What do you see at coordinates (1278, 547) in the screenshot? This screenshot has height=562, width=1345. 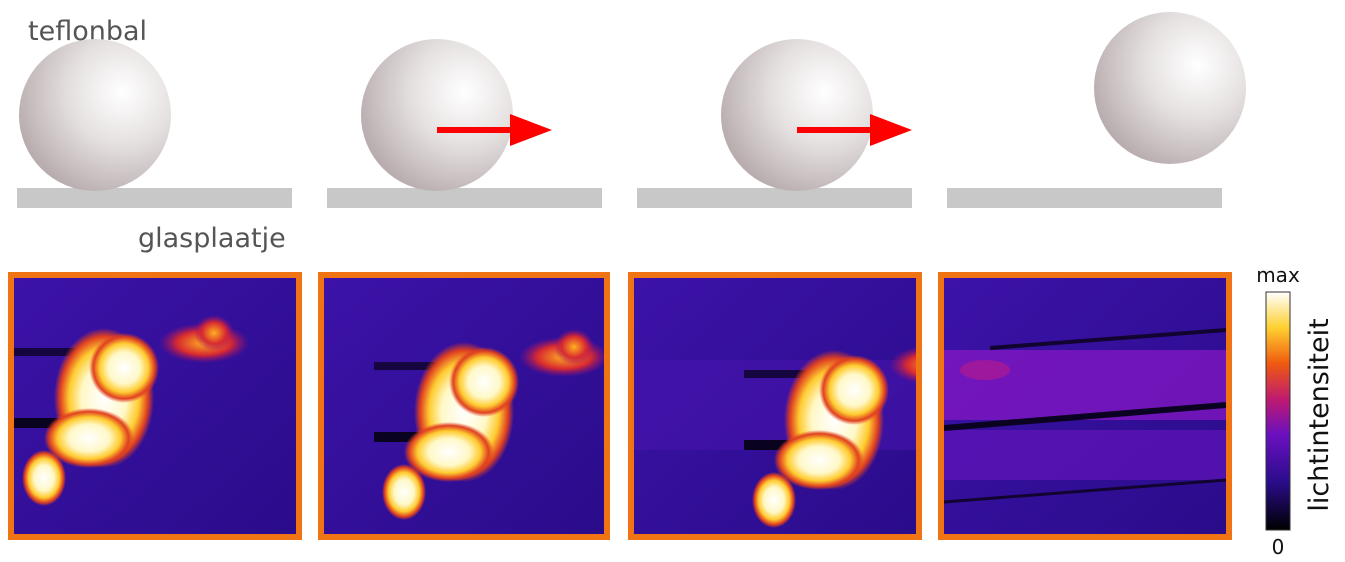 I see `colorbar-min: 0` at bounding box center [1278, 547].